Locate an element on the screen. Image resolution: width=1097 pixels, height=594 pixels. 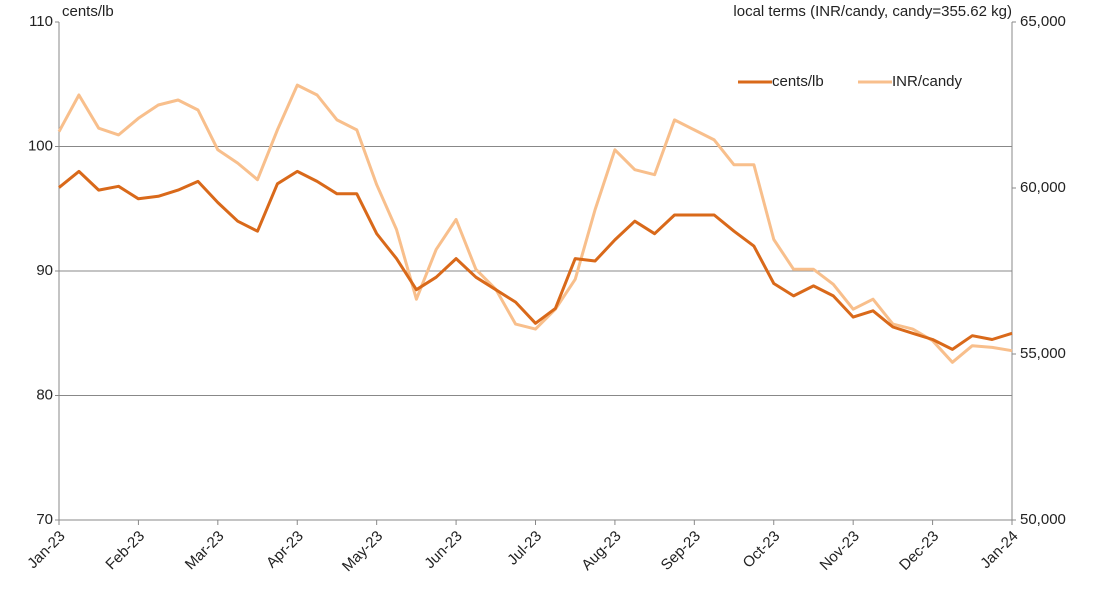
legend-label: INR/candy is located at coordinates (927, 81).